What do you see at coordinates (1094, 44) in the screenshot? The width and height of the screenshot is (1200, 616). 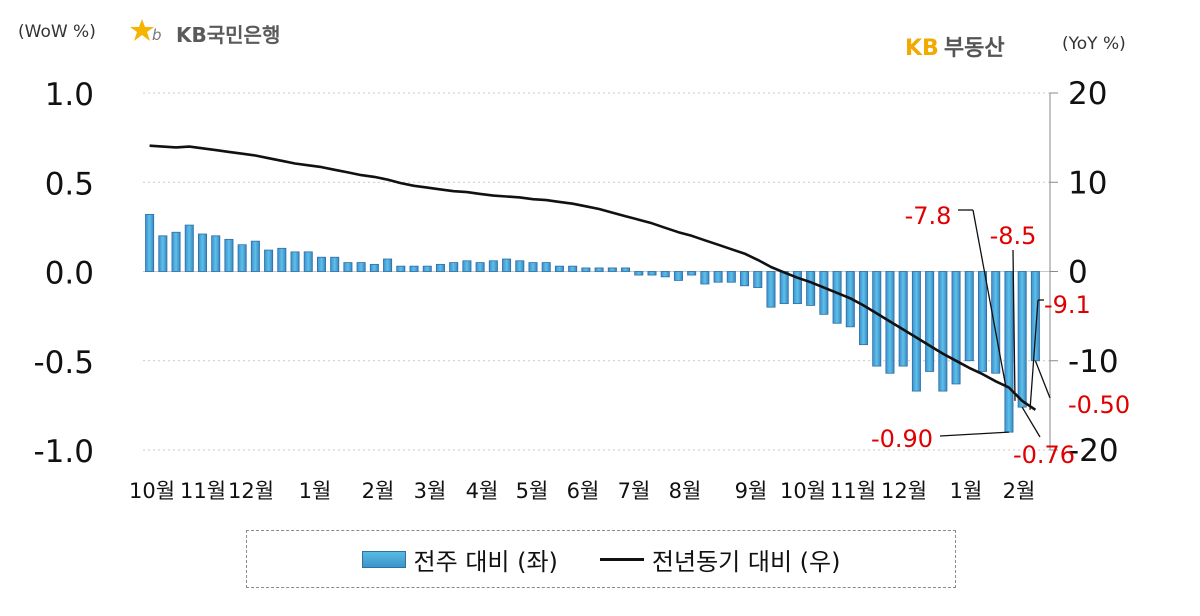 I see `right-axis-unit: (YoY %)` at bounding box center [1094, 44].